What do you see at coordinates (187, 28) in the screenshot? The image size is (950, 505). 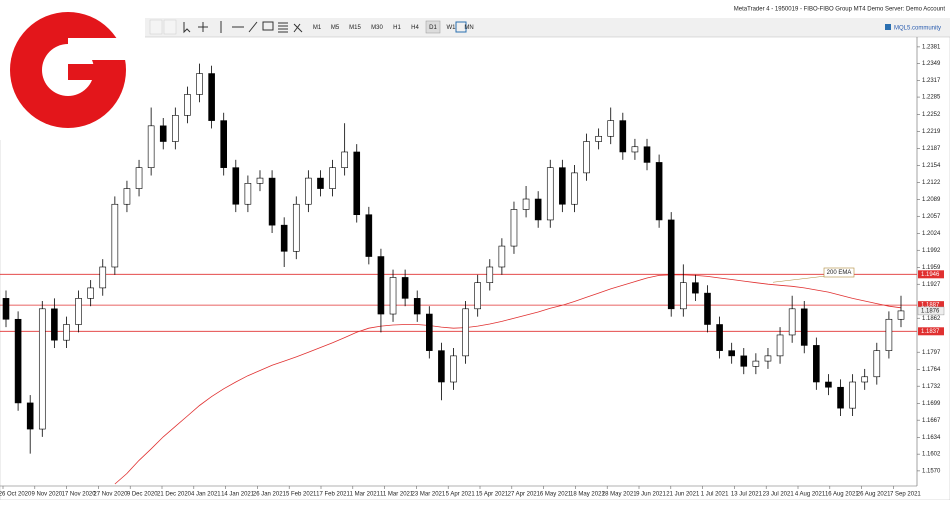 I see `cursor-tool` at bounding box center [187, 28].